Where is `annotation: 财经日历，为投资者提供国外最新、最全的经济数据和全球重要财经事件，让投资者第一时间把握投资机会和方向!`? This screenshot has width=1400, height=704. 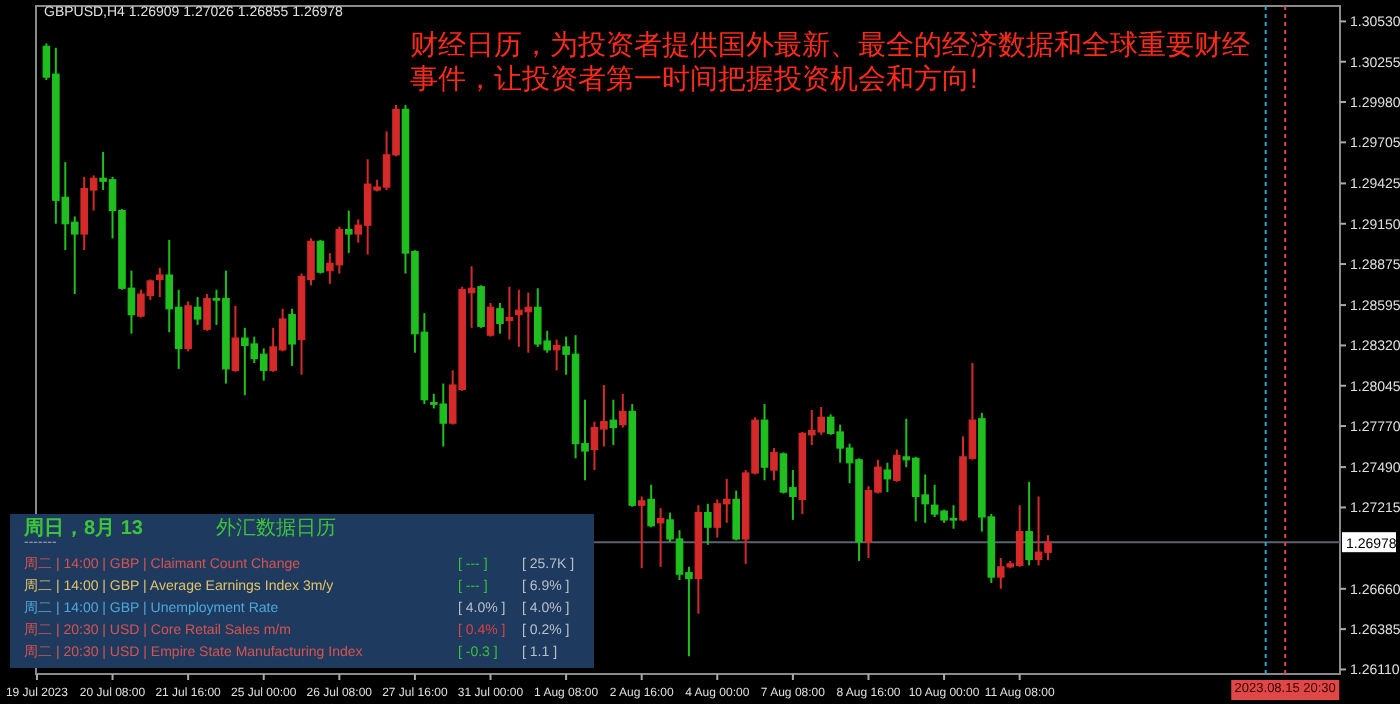
annotation: 财经日历，为投资者提供国外最新、最全的经济数据和全球重要财经事件，让投资者第一时间把握投资机会和方向! is located at coordinates (831, 62).